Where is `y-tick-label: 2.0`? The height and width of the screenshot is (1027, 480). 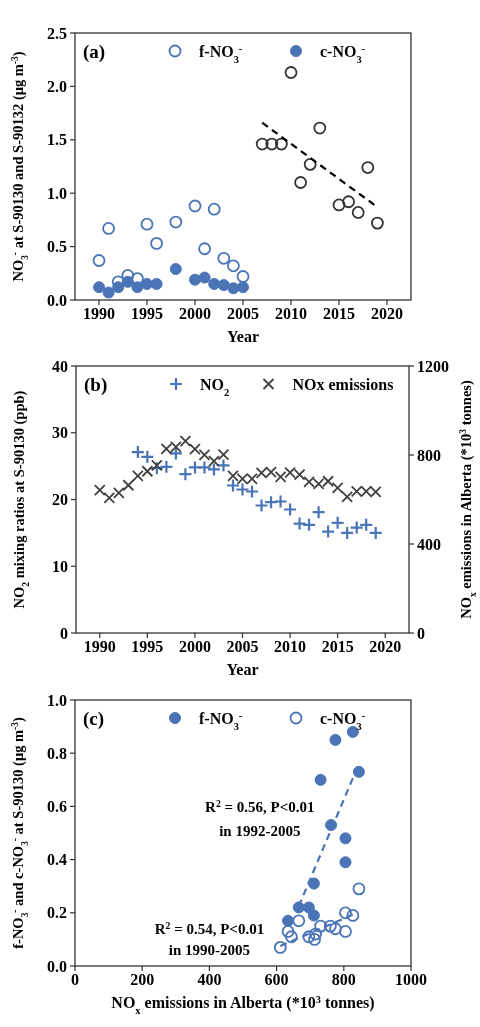
y-tick-label: 2.0 is located at coordinates (57, 86).